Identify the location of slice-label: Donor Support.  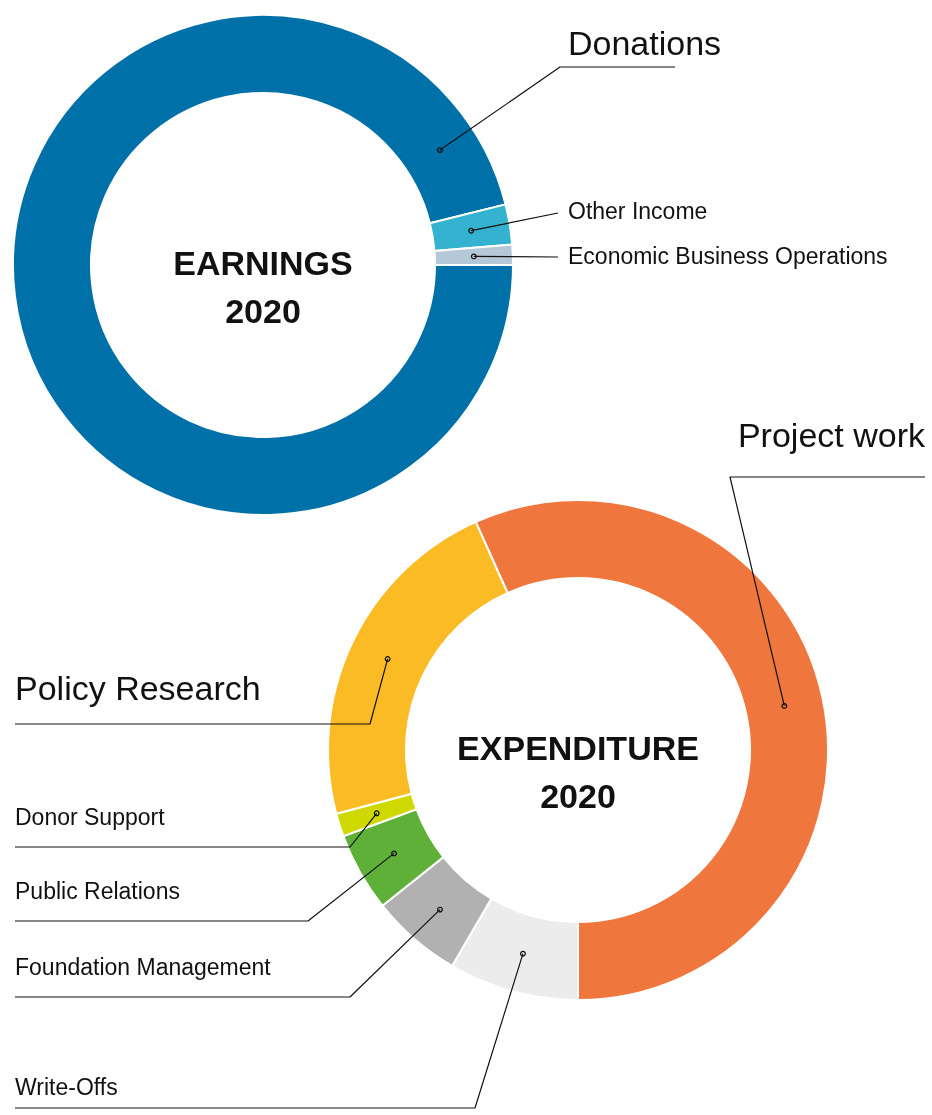
(90, 817).